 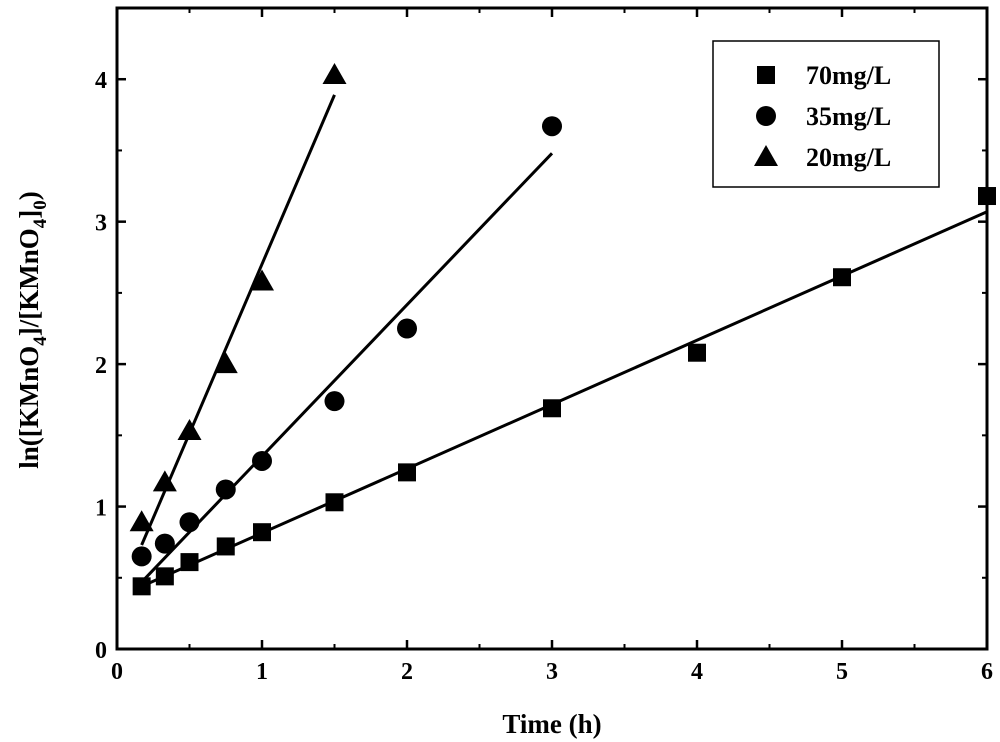 I want to click on x-axis-title: Time (h), so click(x=551, y=724).